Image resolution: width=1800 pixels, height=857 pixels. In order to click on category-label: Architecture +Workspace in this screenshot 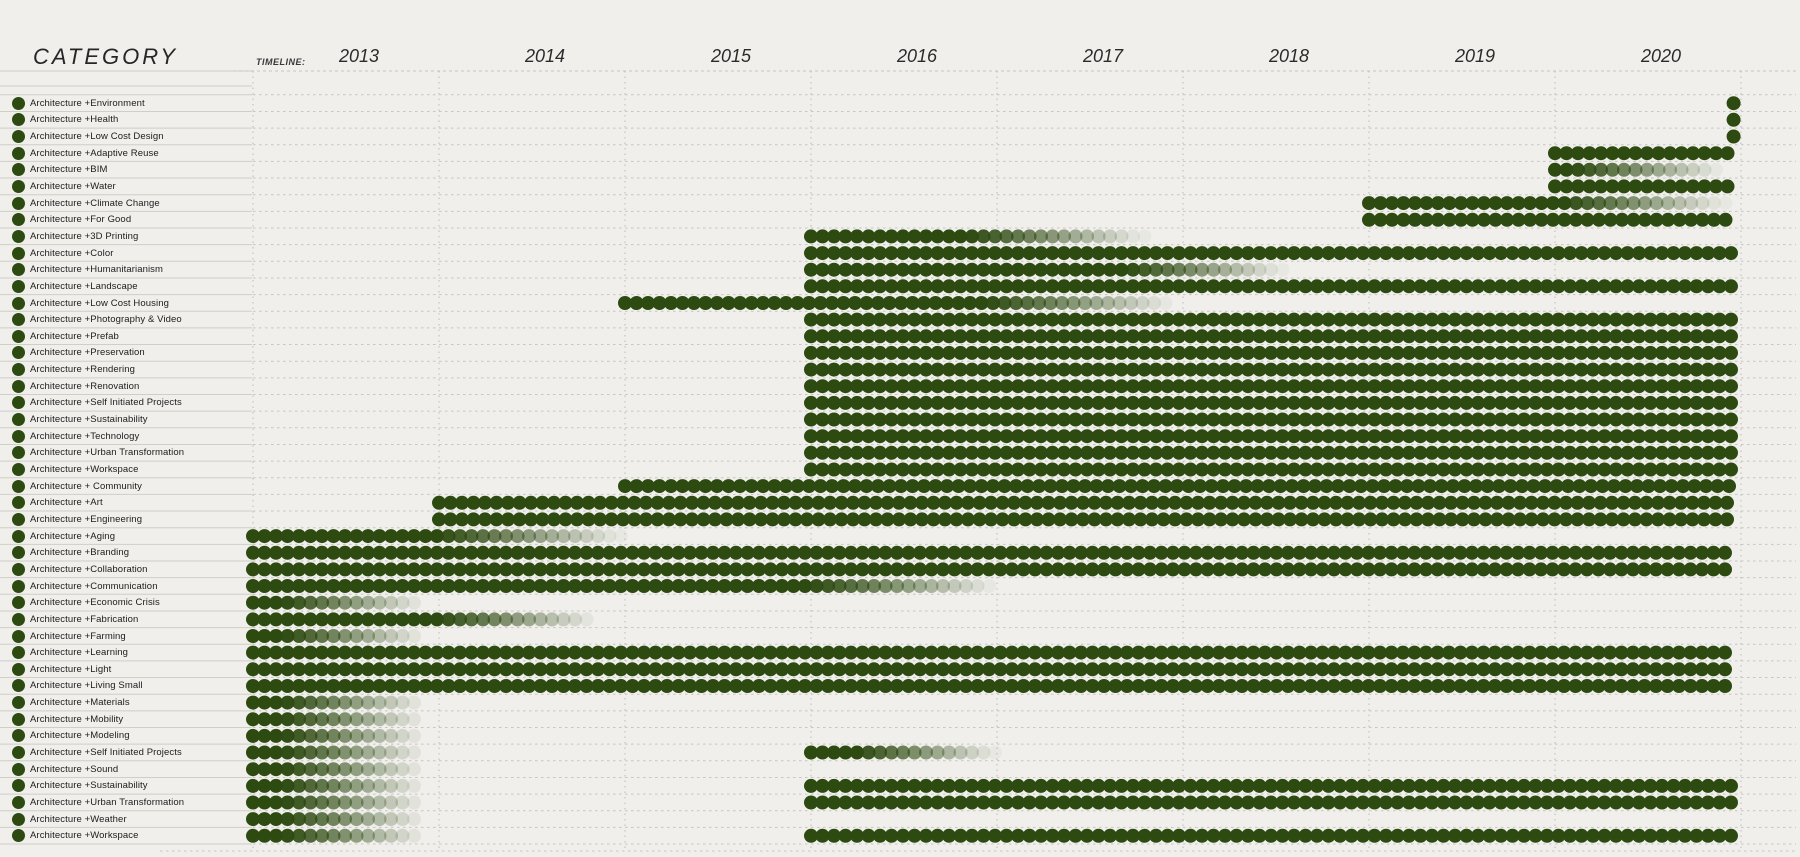, I will do `click(84, 469)`.